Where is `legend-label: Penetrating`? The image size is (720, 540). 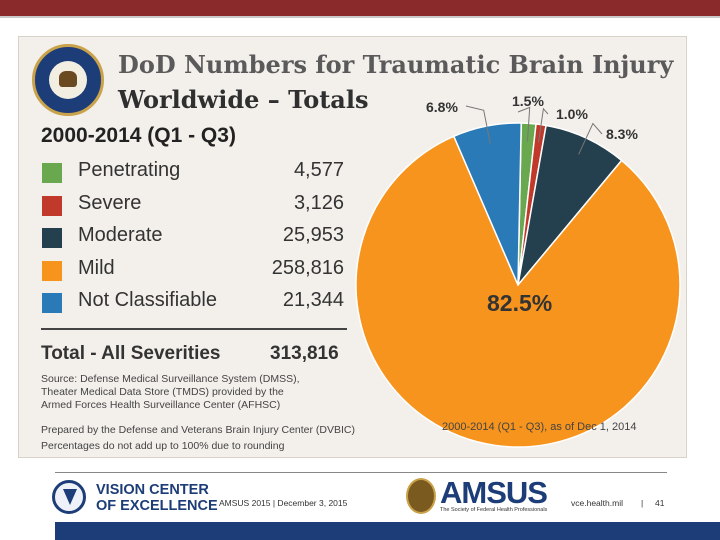
legend-label: Penetrating is located at coordinates (129, 170).